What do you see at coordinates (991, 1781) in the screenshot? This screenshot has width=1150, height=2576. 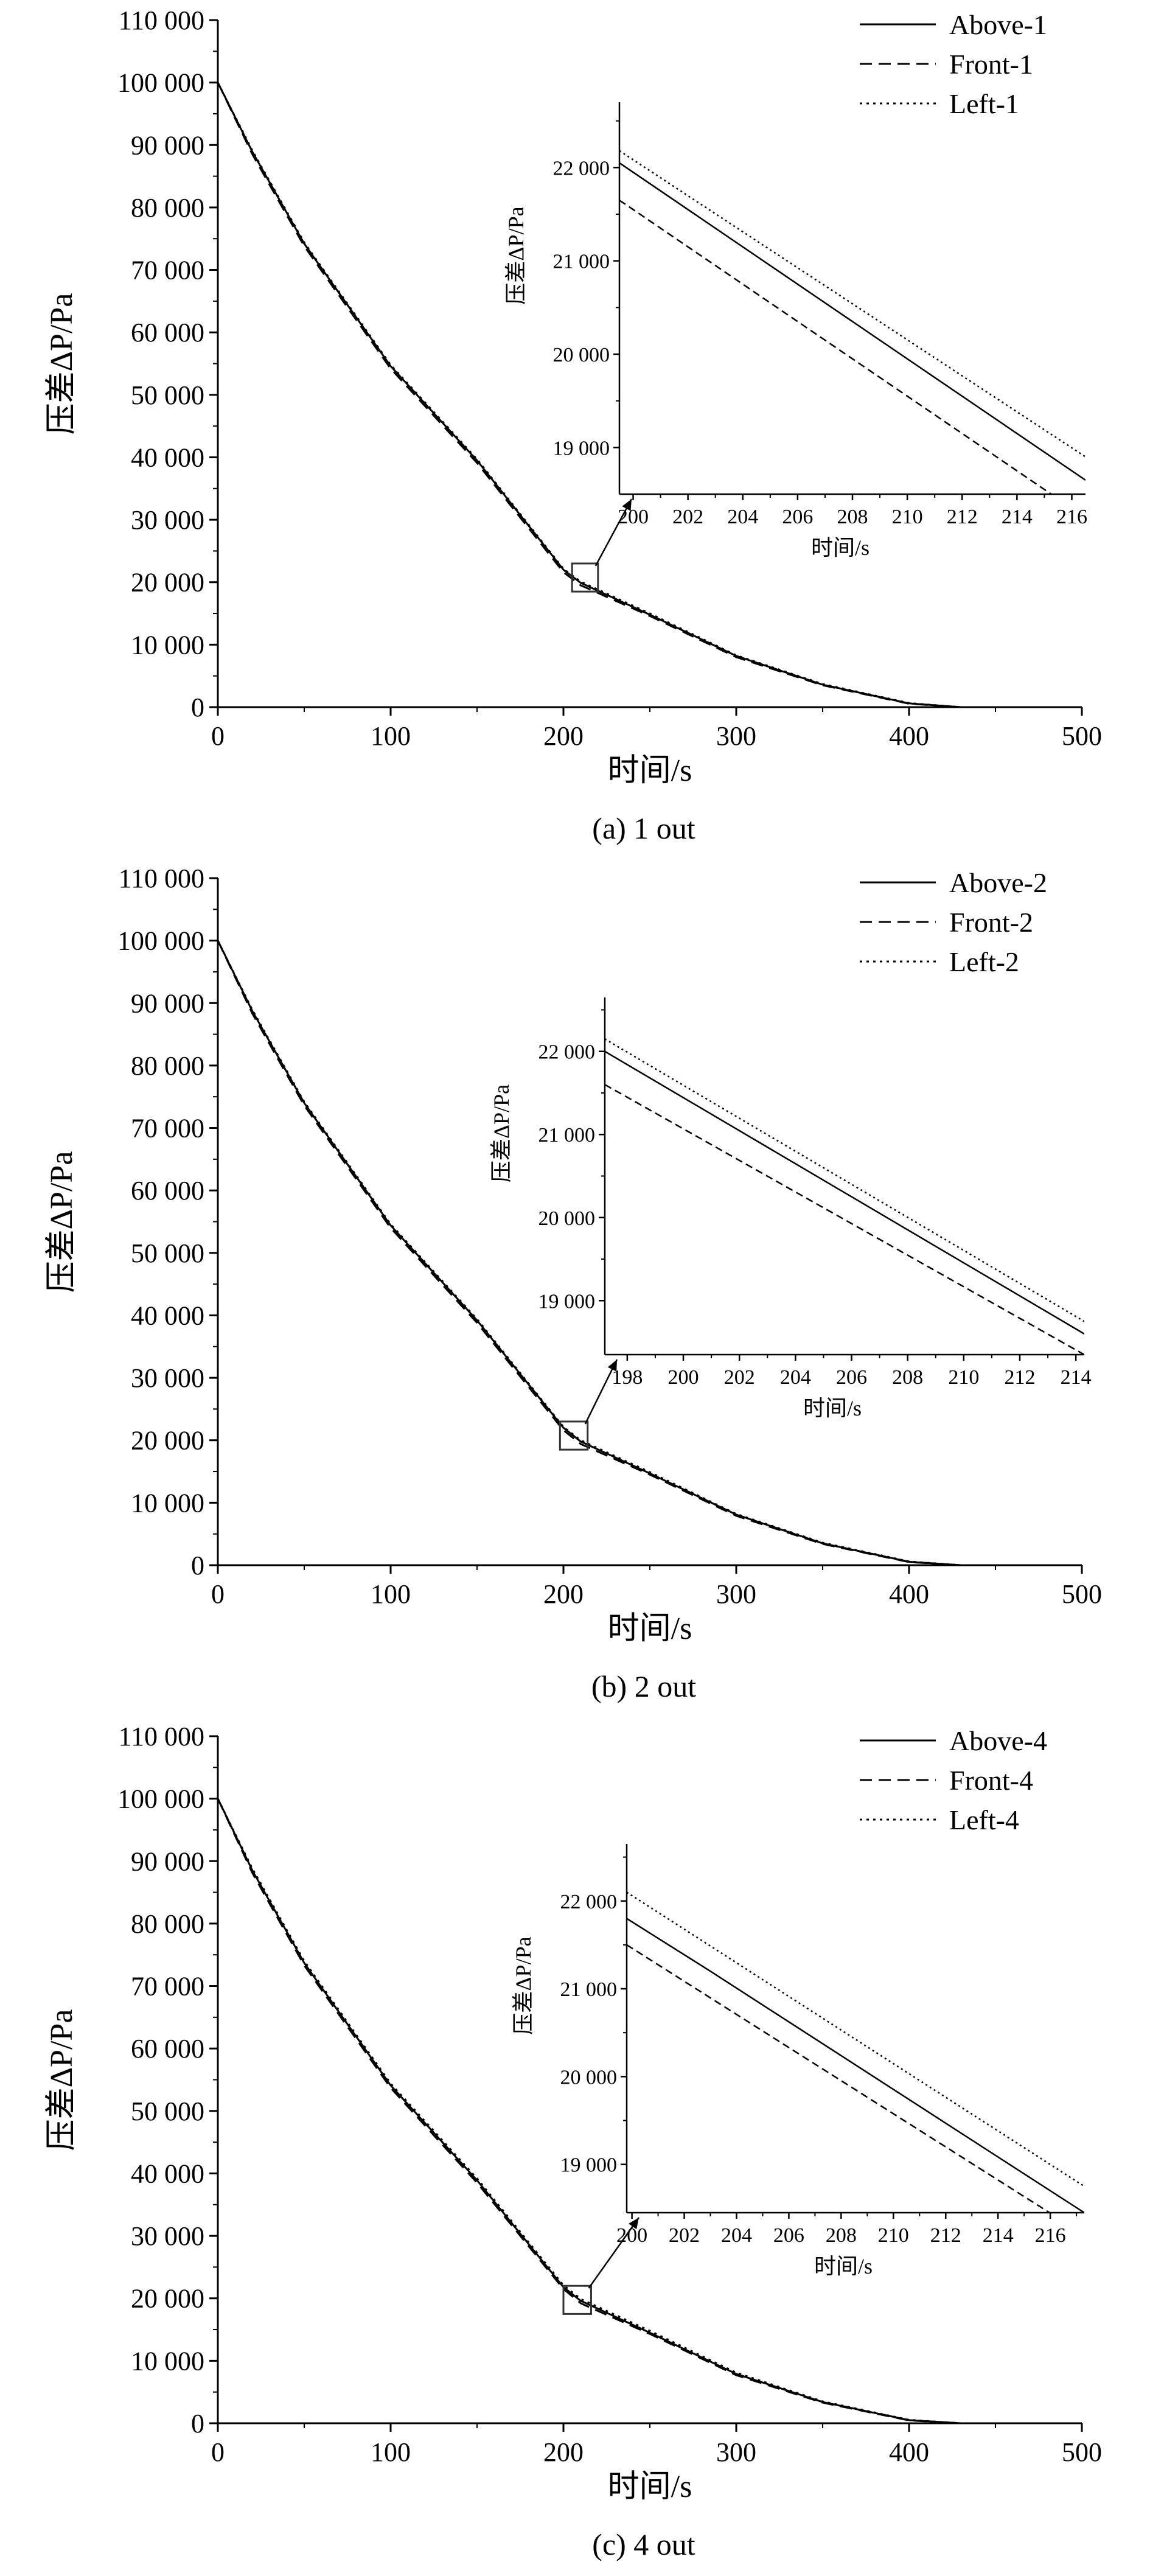 I see `legend-label: Front-4` at bounding box center [991, 1781].